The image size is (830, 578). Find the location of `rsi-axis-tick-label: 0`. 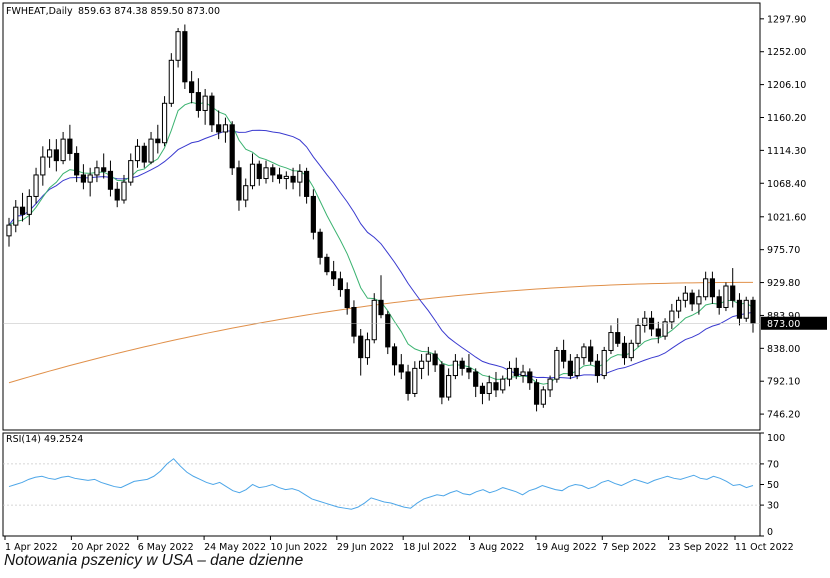

rsi-axis-tick-label: 0 is located at coordinates (770, 532).